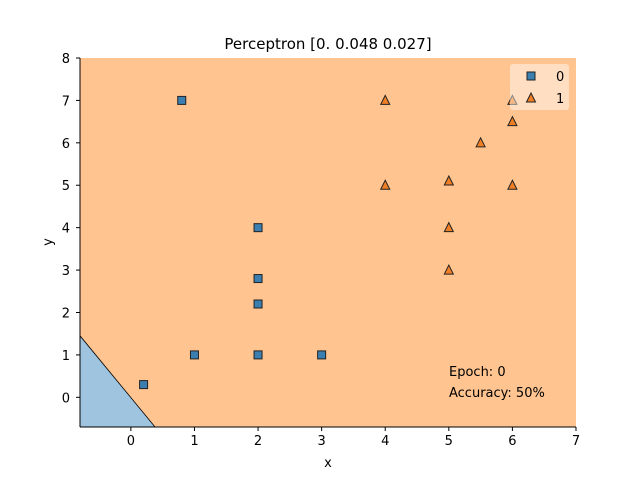  What do you see at coordinates (497, 393) in the screenshot?
I see `accuracy-annotation: Accuracy: 50%` at bounding box center [497, 393].